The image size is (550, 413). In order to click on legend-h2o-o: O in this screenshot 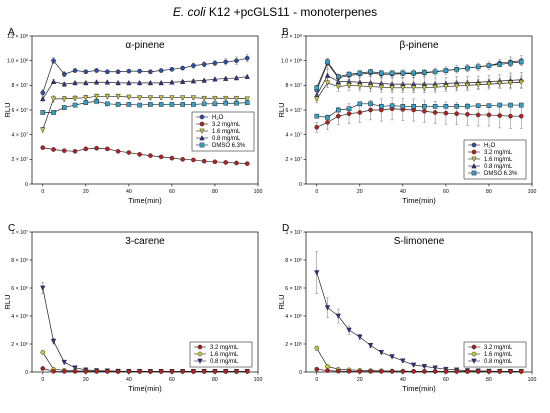, I will do `click(221, 118)`.